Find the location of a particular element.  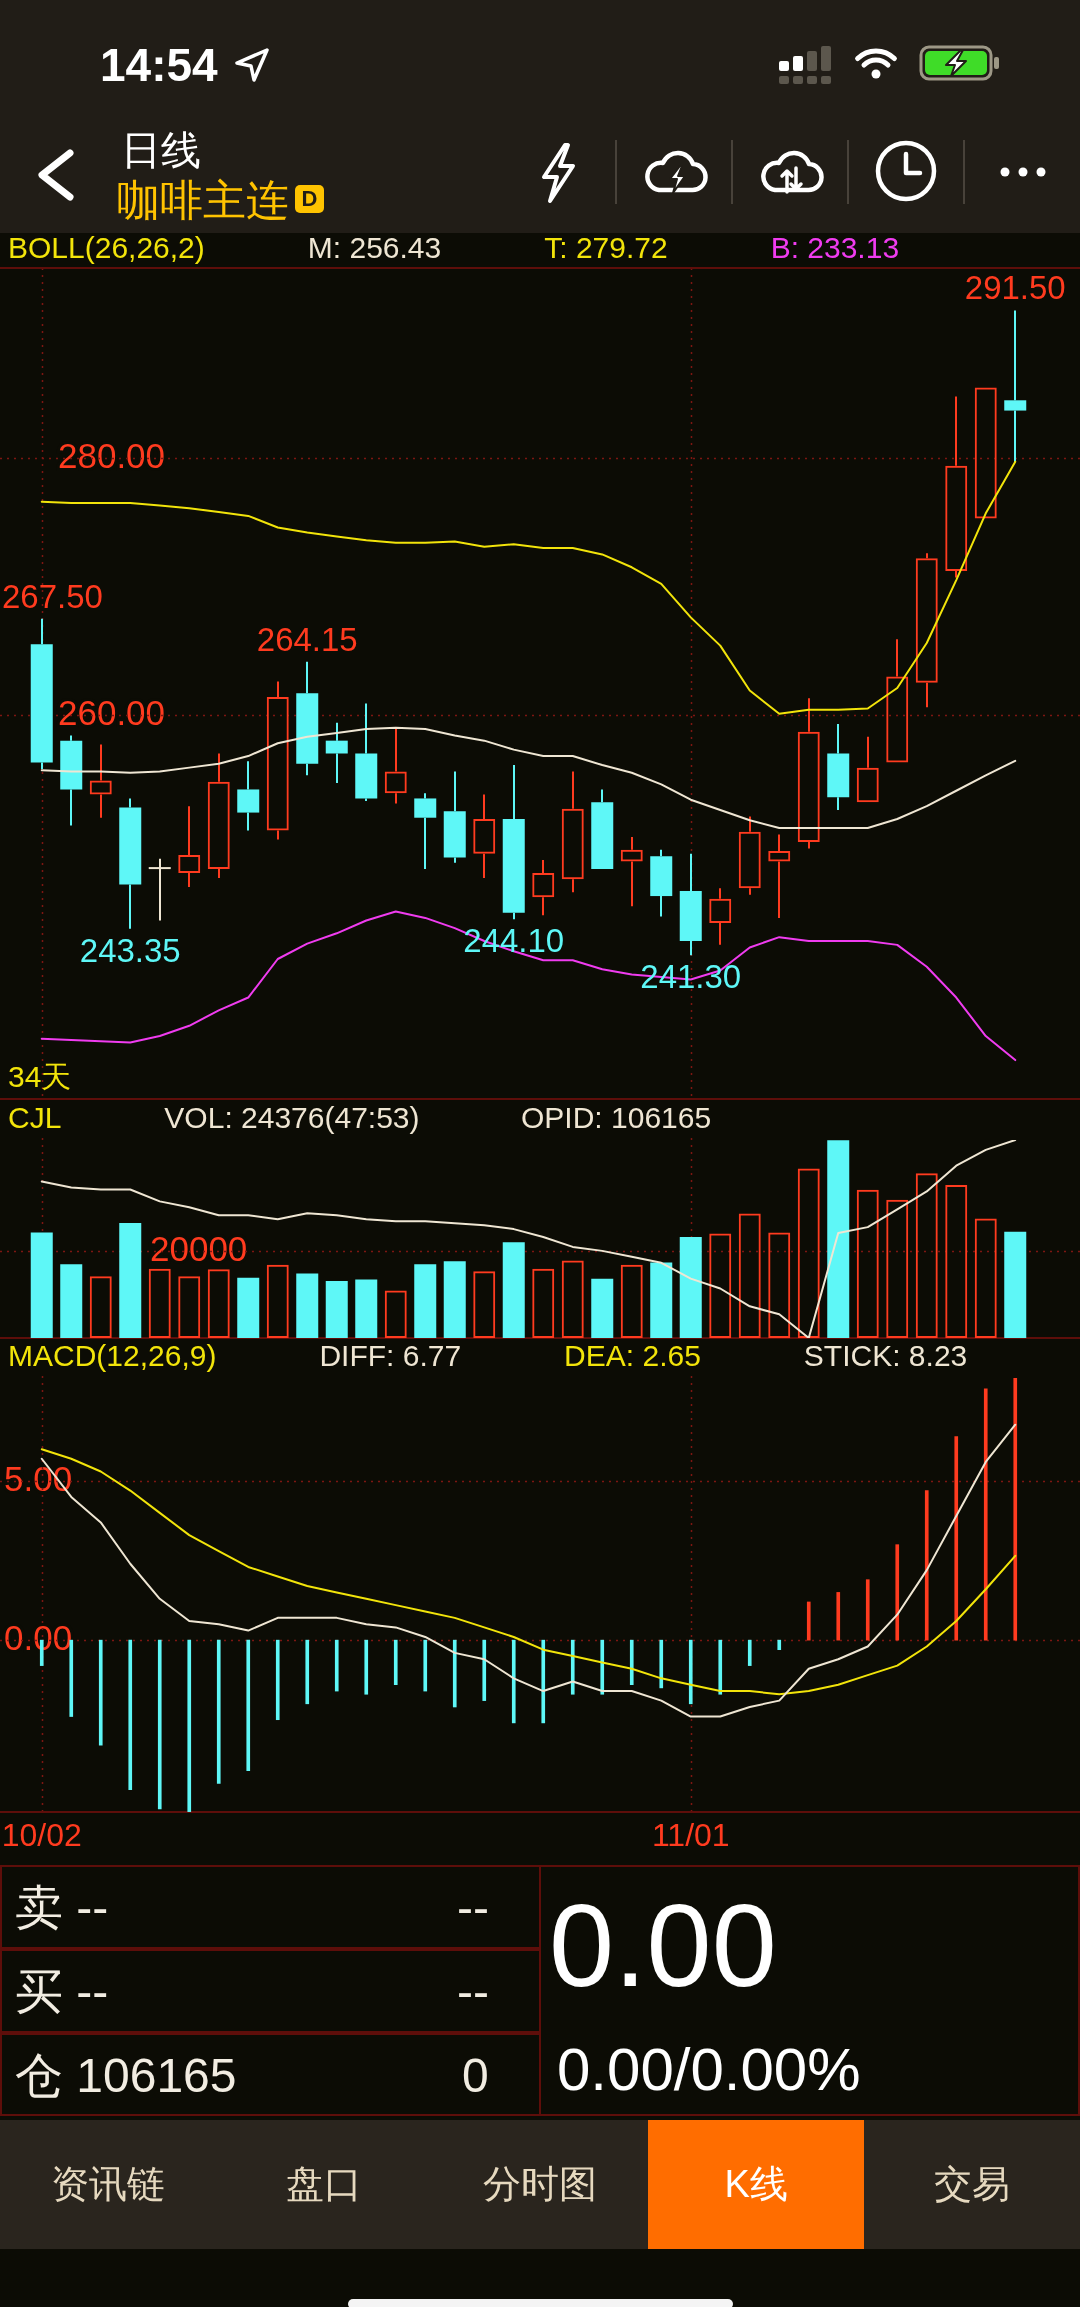

text: 日线 is located at coordinates (161, 150).